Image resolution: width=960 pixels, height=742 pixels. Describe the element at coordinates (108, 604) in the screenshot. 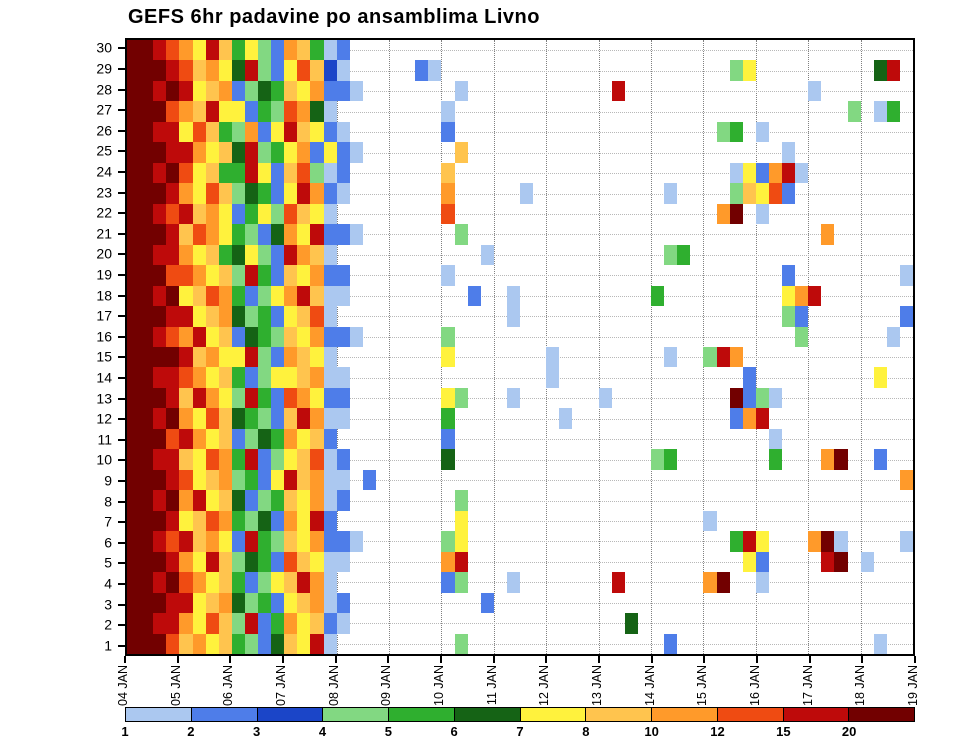

I see `y-tick-label: 3` at that location.